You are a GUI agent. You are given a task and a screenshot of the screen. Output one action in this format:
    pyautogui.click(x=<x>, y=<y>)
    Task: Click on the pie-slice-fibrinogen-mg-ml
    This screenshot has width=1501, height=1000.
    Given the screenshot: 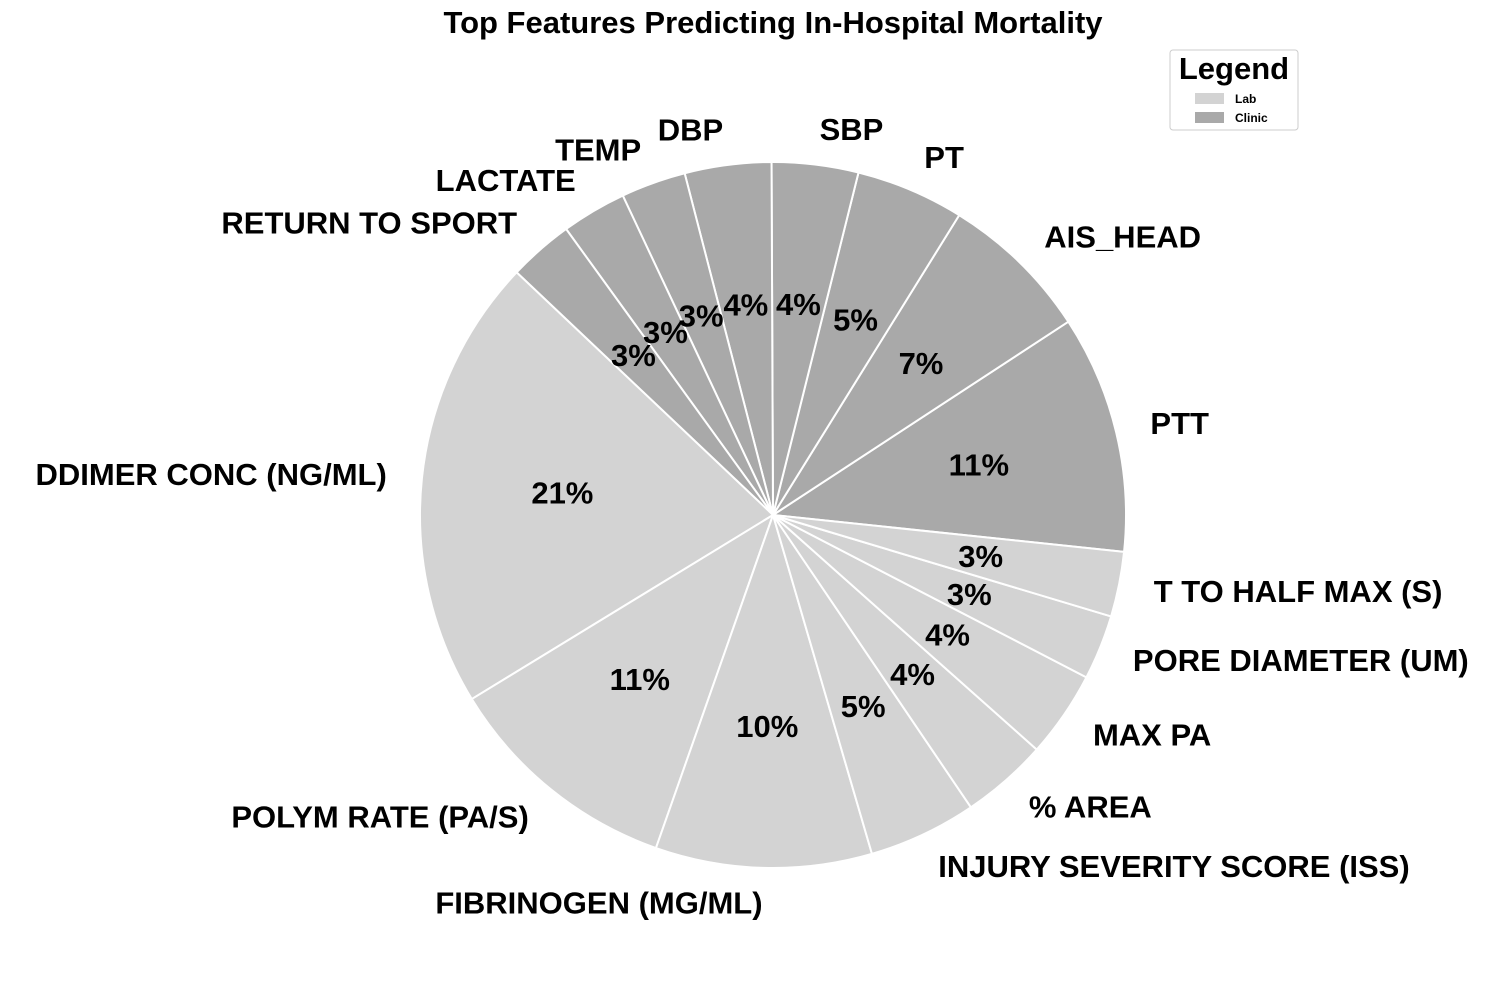 What is the action you would take?
    pyautogui.click(x=763, y=691)
    